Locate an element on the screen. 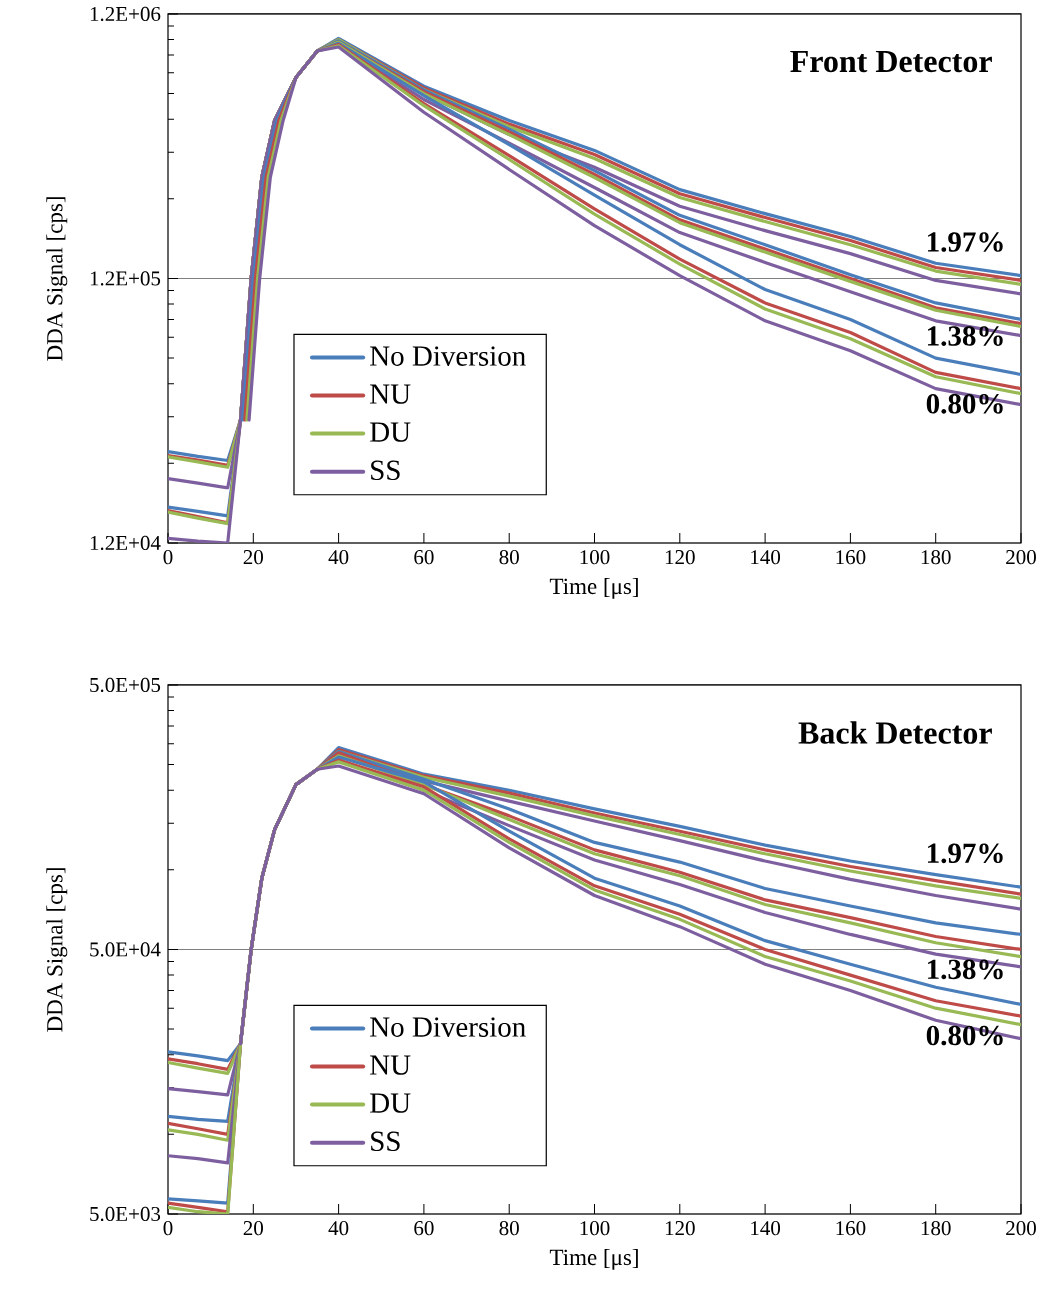 The image size is (1043, 1306). text: Front Detector is located at coordinates (891, 61).